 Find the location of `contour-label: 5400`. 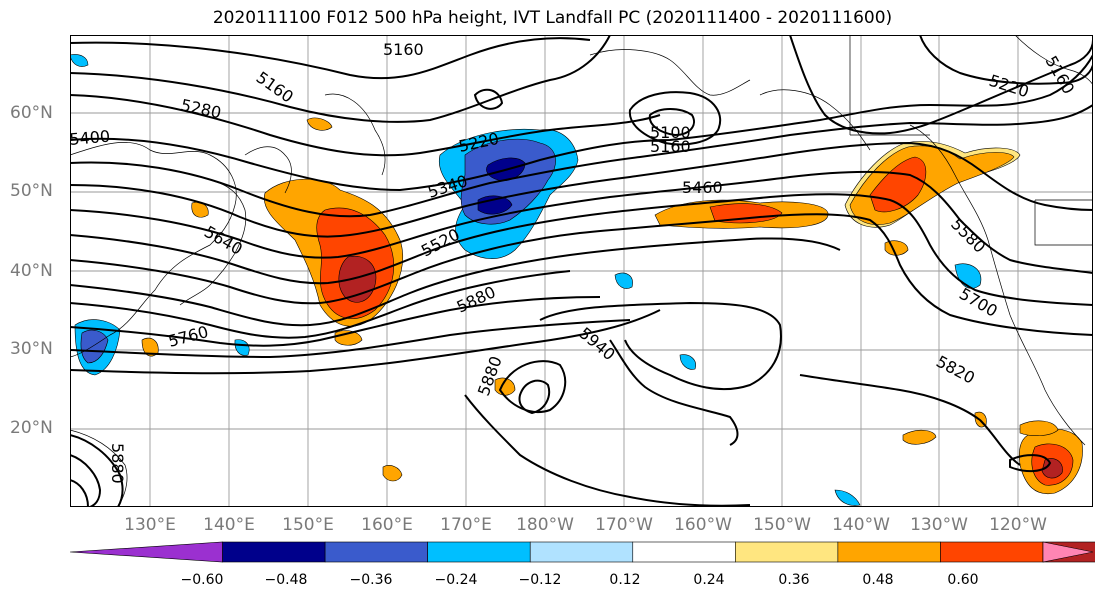

contour-label: 5400 is located at coordinates (90, 138).